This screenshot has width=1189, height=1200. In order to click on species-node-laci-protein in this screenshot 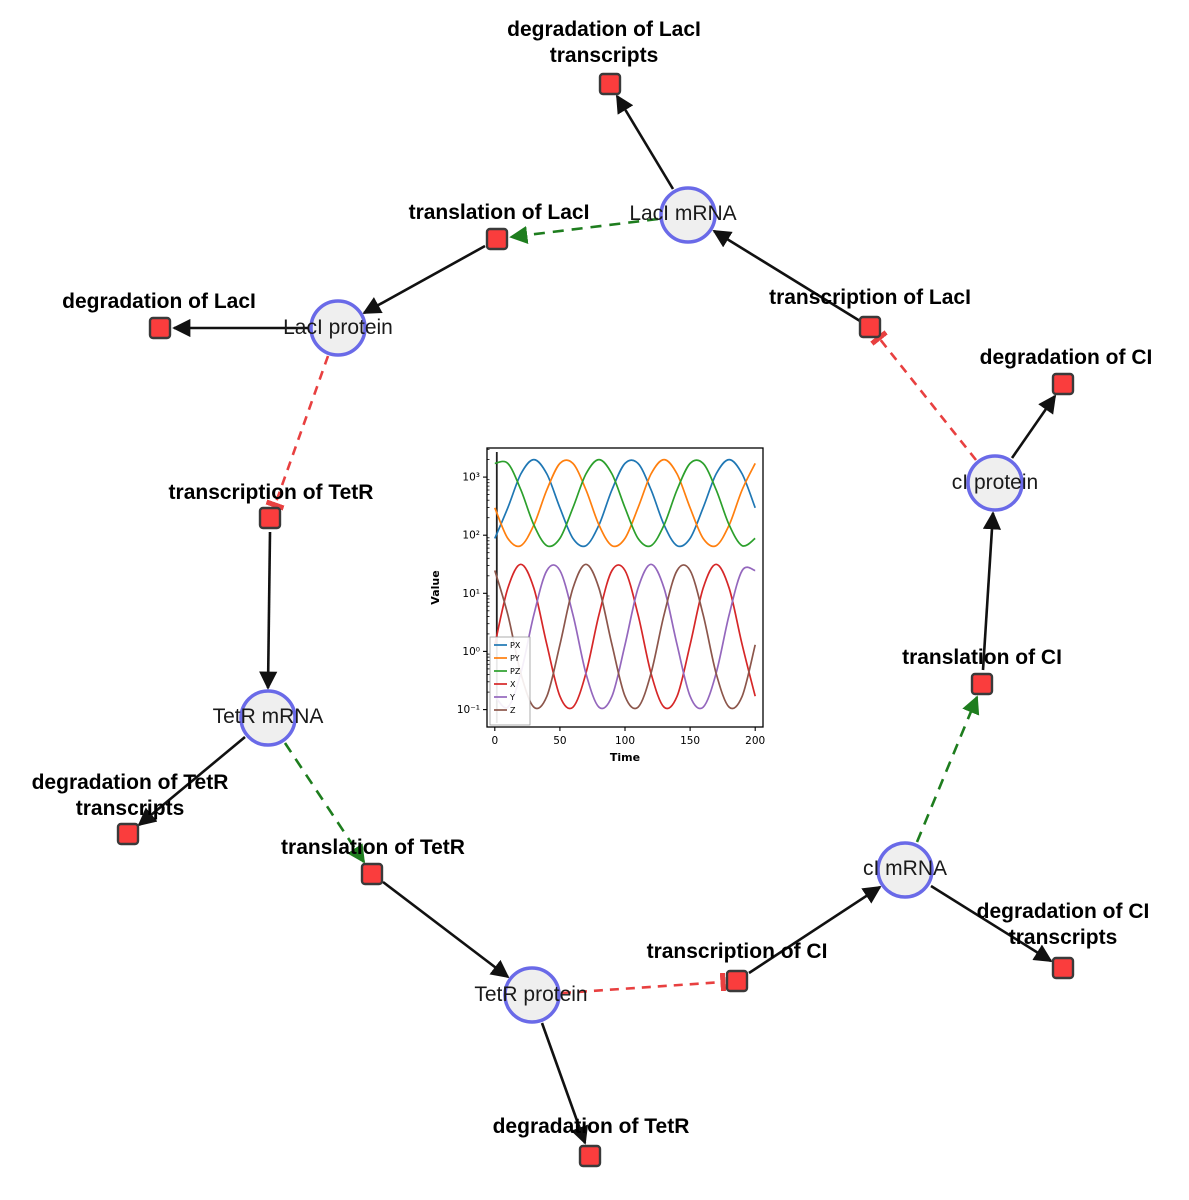, I will do `click(338, 328)`.